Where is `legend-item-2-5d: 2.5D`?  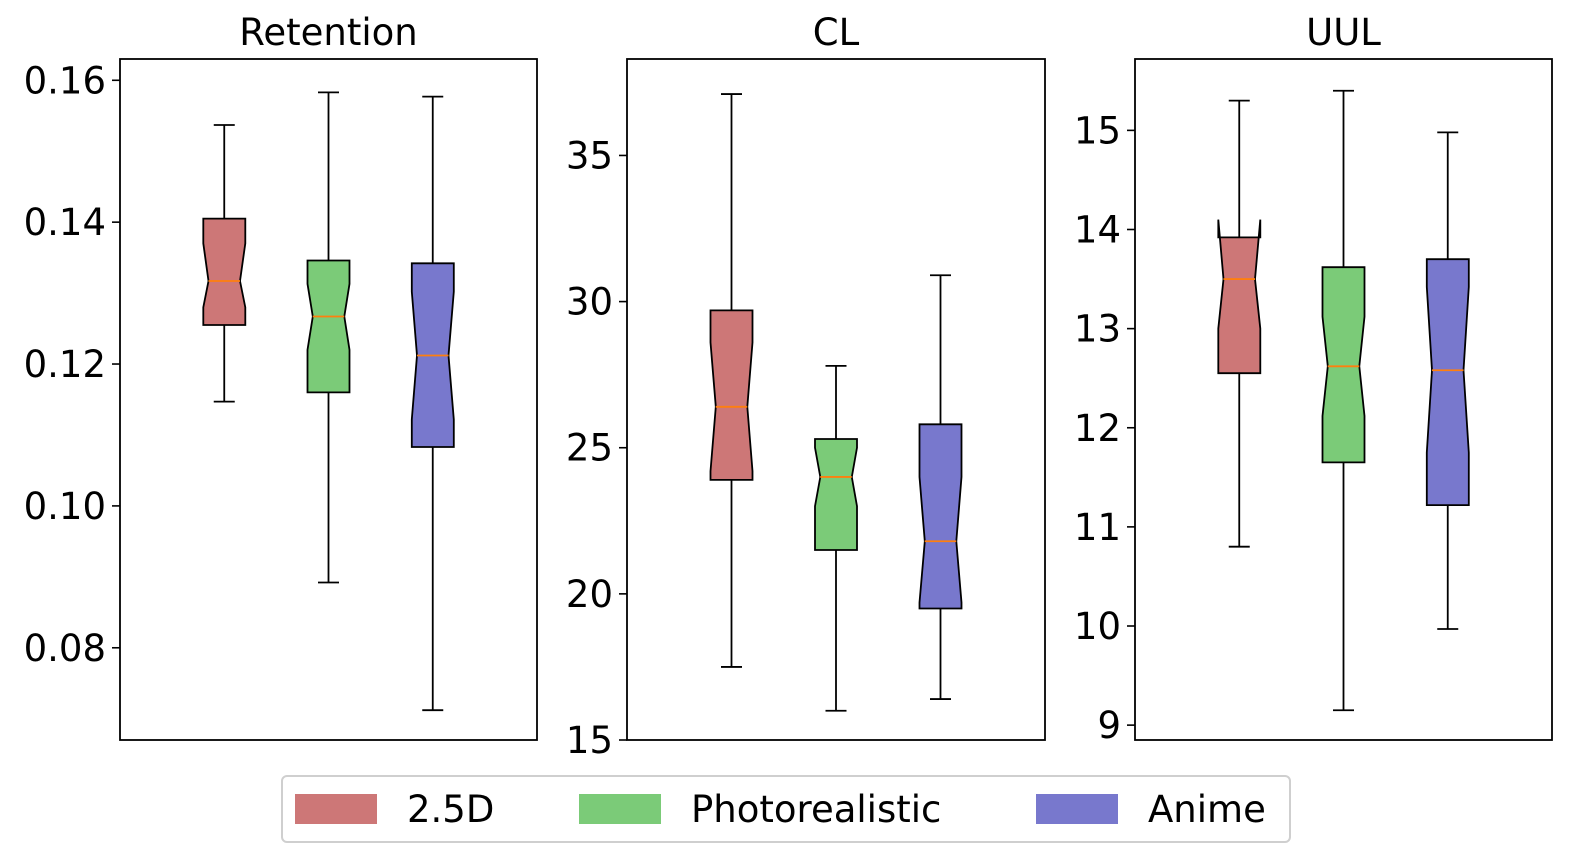 legend-item-2-5d: 2.5D is located at coordinates (394, 809).